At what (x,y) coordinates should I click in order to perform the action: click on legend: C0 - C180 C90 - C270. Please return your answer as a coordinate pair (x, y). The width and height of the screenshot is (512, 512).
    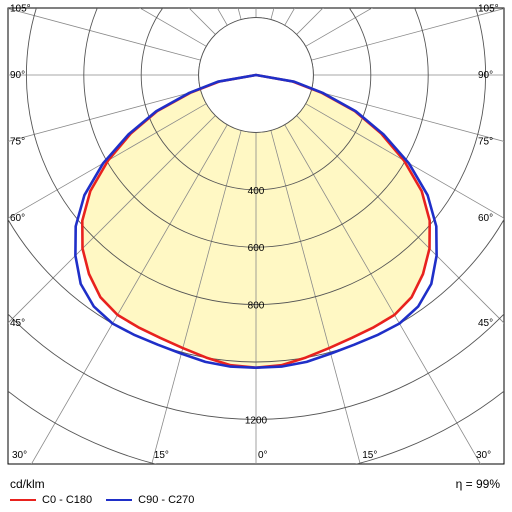
    Looking at the image, I should click on (109, 500).